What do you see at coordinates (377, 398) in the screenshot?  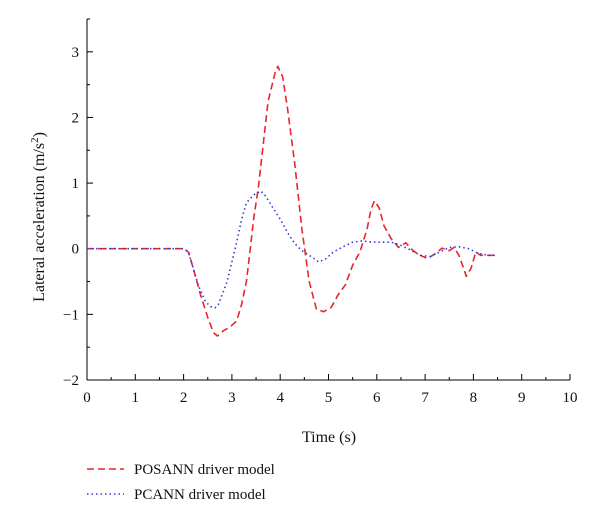 I see `x-tick-label: 6` at bounding box center [377, 398].